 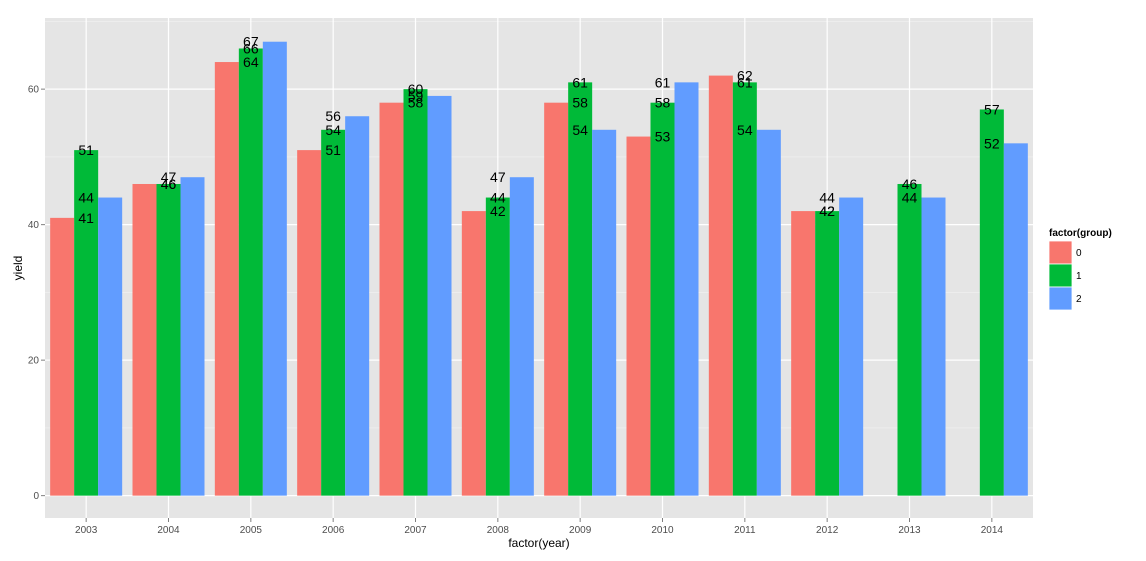 What do you see at coordinates (473, 353) in the screenshot?
I see `bar-0-2008` at bounding box center [473, 353].